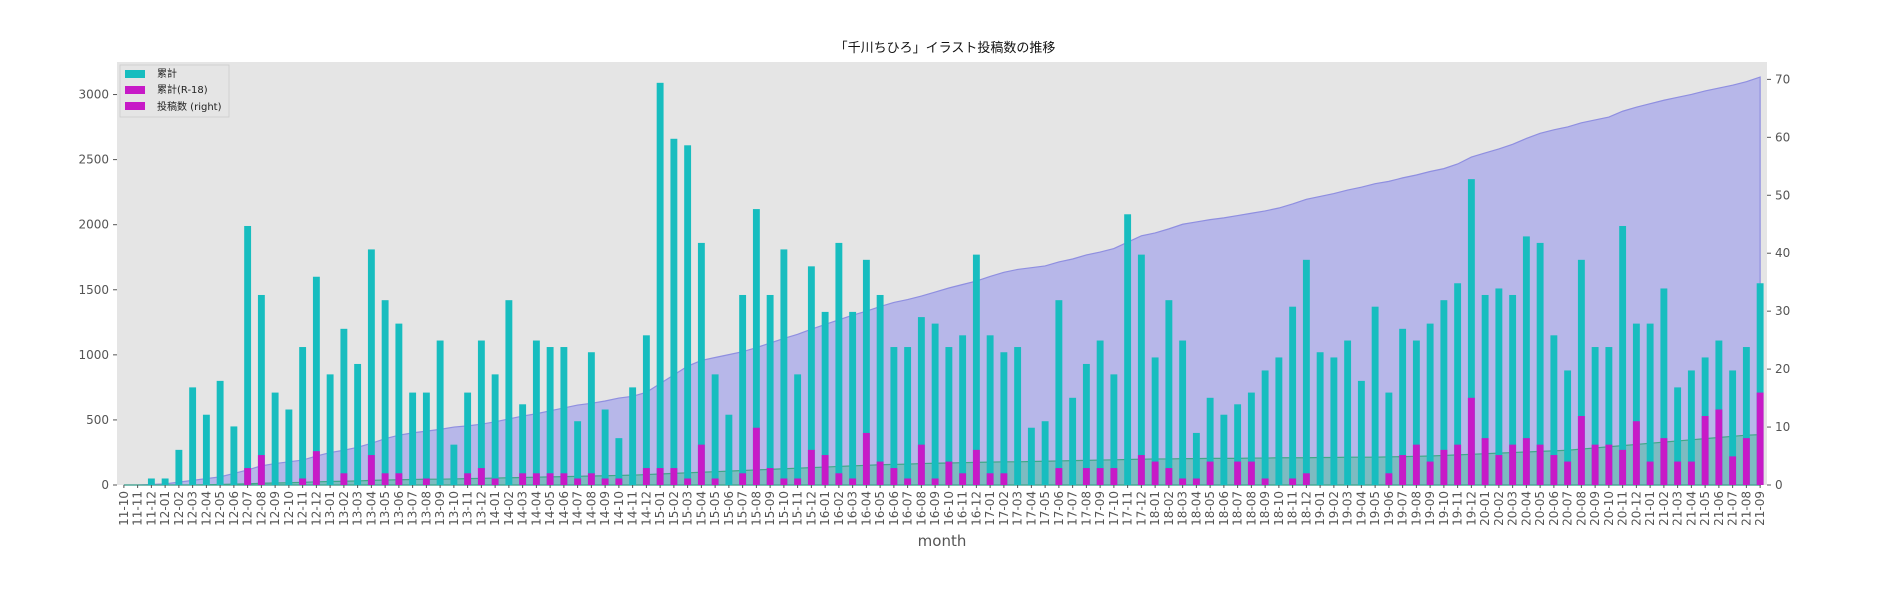 This screenshot has height=600, width=1900. I want to click on x-tick-label: 15-02, so click(674, 508).